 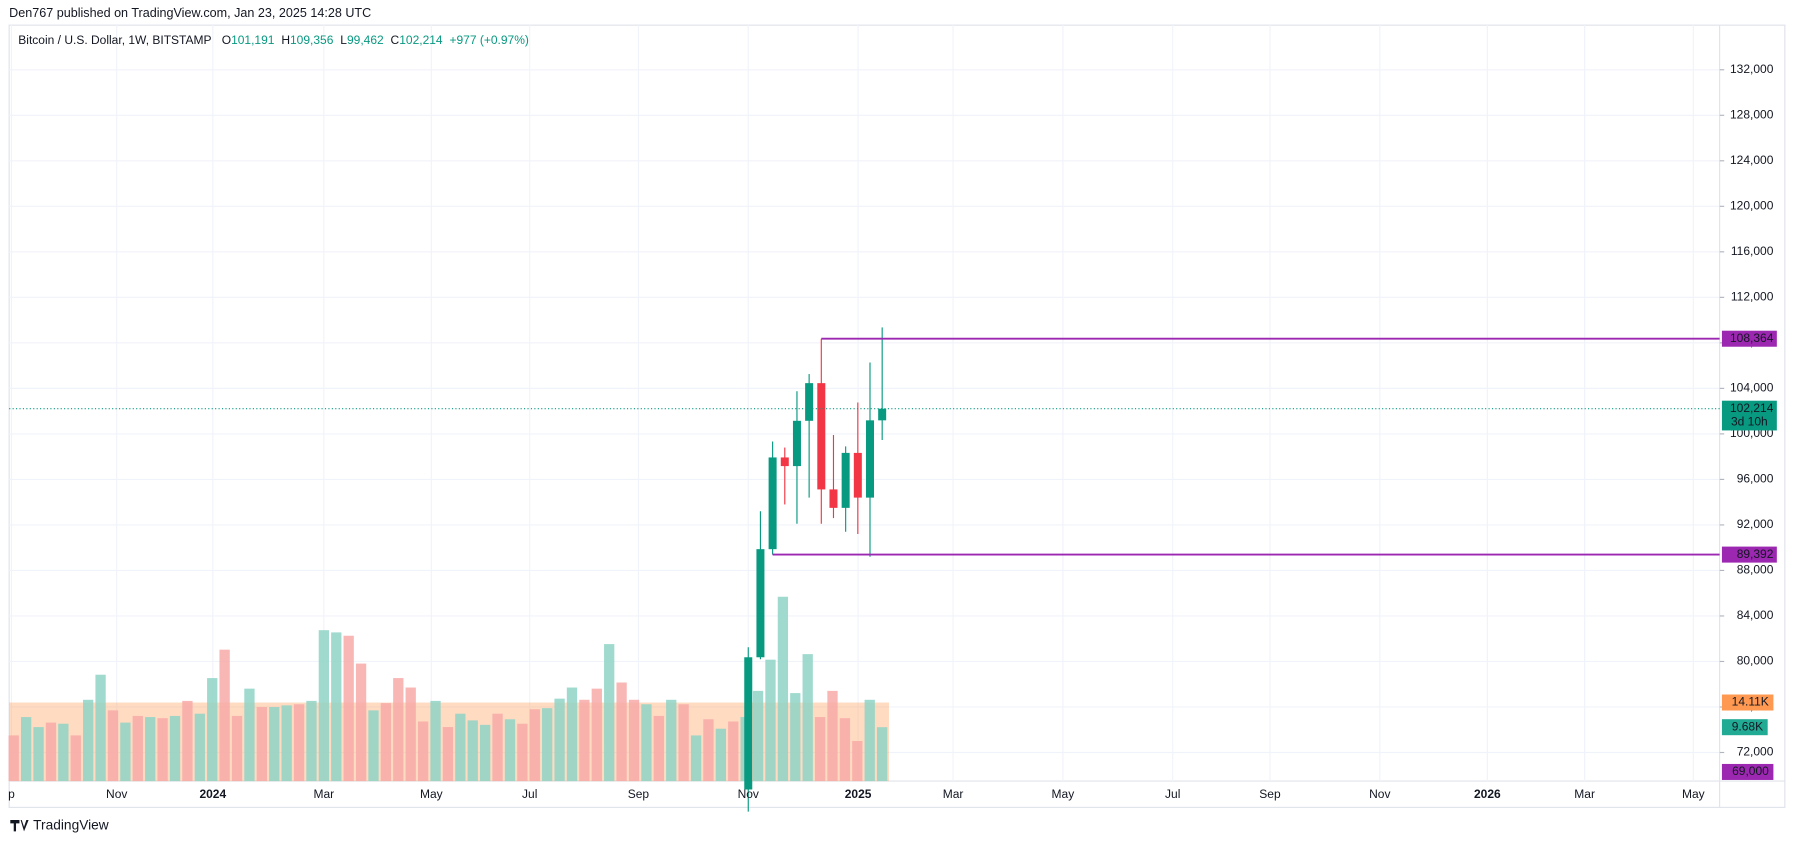 I want to click on y-tick-label: 124,000, so click(x=1752, y=160).